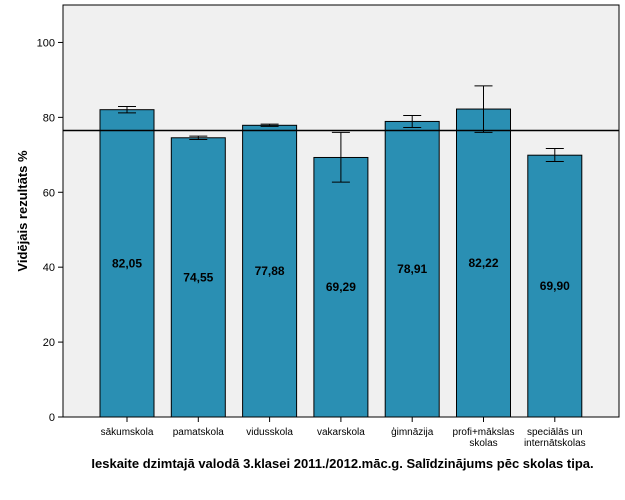 This screenshot has width=625, height=500. Describe the element at coordinates (46, 43) in the screenshot. I see `y-tick-label: 100` at that location.